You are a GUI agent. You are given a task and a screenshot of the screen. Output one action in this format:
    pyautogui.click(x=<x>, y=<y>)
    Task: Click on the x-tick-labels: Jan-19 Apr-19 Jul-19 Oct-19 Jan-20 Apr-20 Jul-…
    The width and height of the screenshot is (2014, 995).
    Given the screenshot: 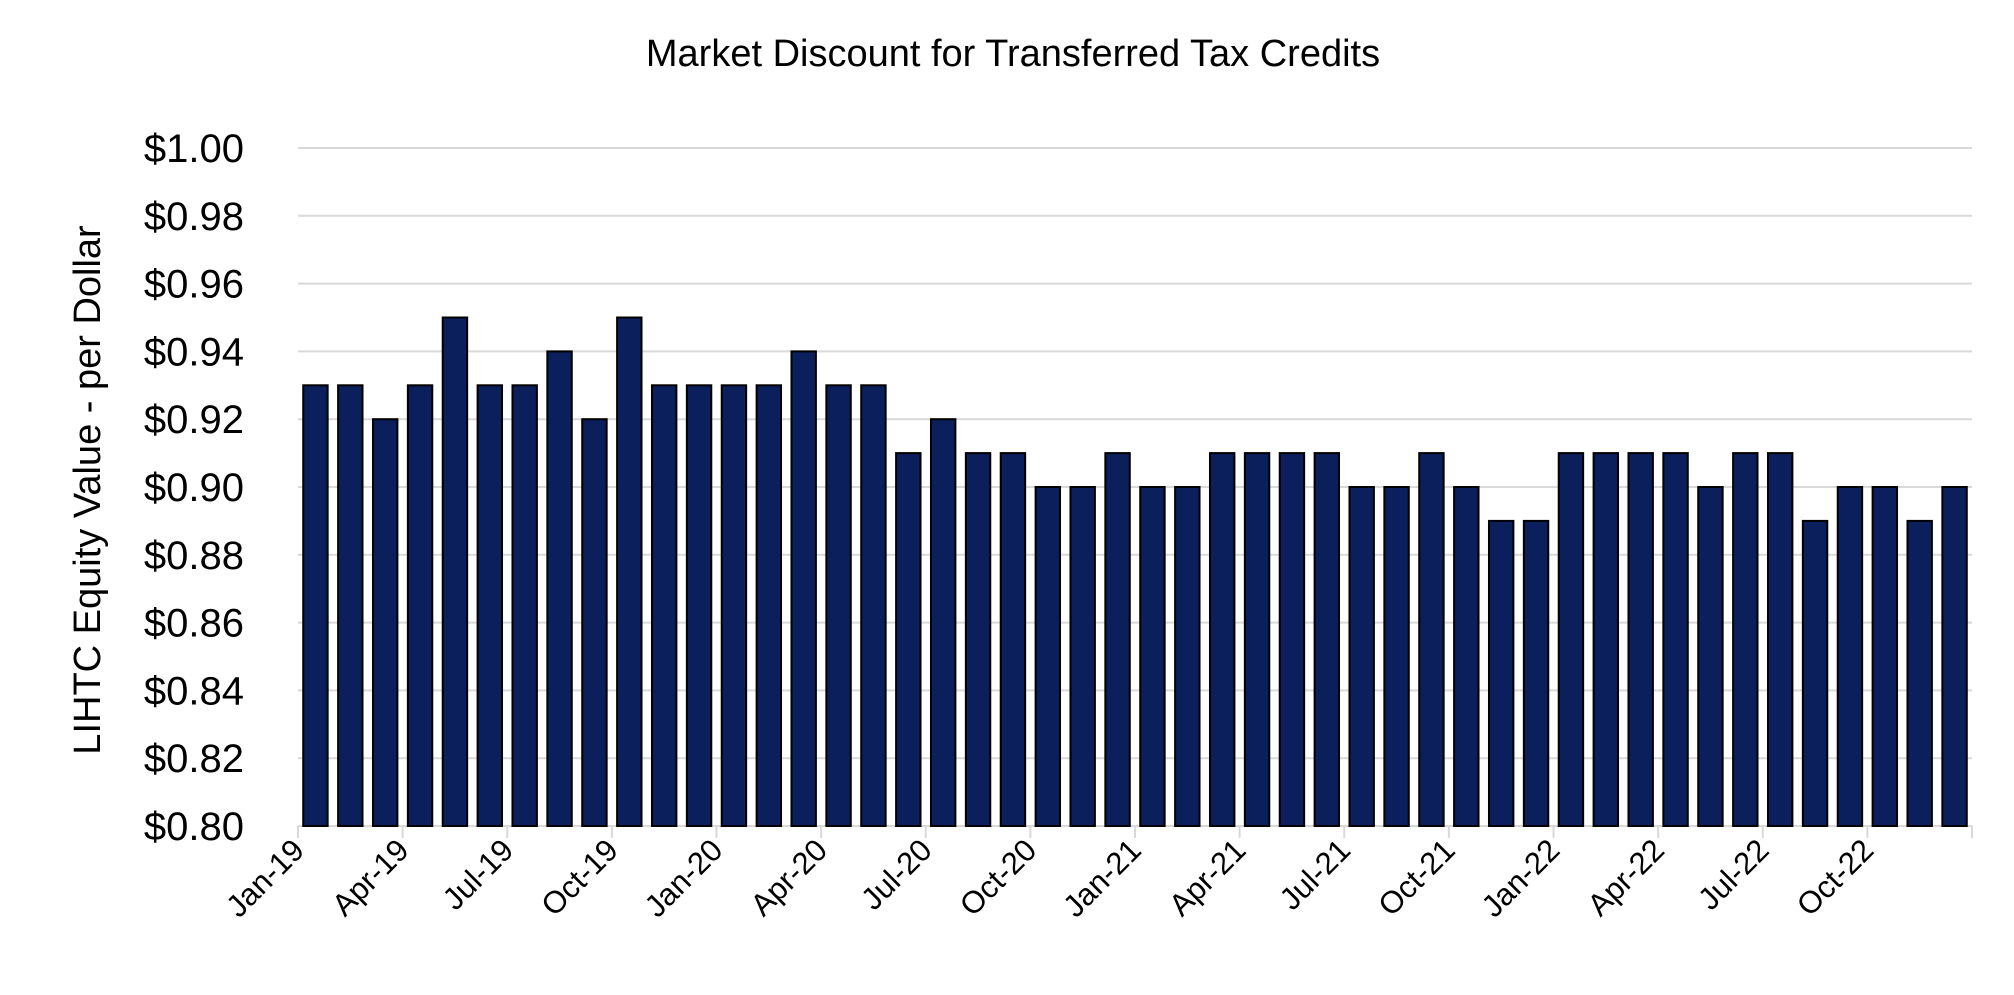 What is the action you would take?
    pyautogui.click(x=1096, y=875)
    